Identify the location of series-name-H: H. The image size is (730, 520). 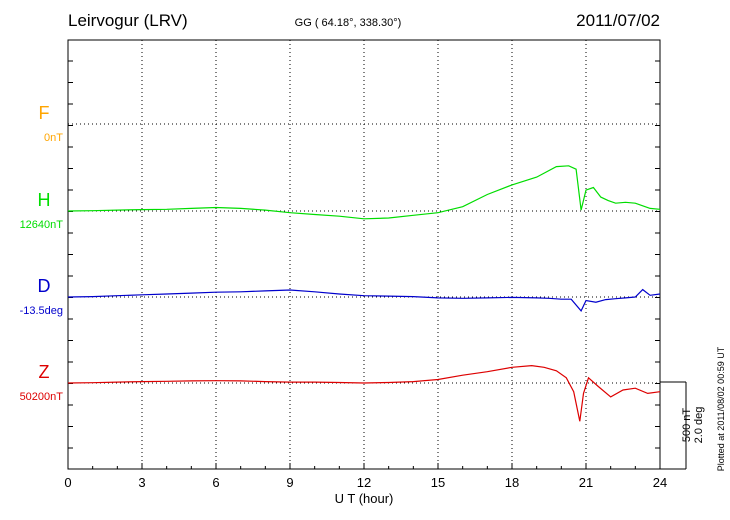
(44, 200).